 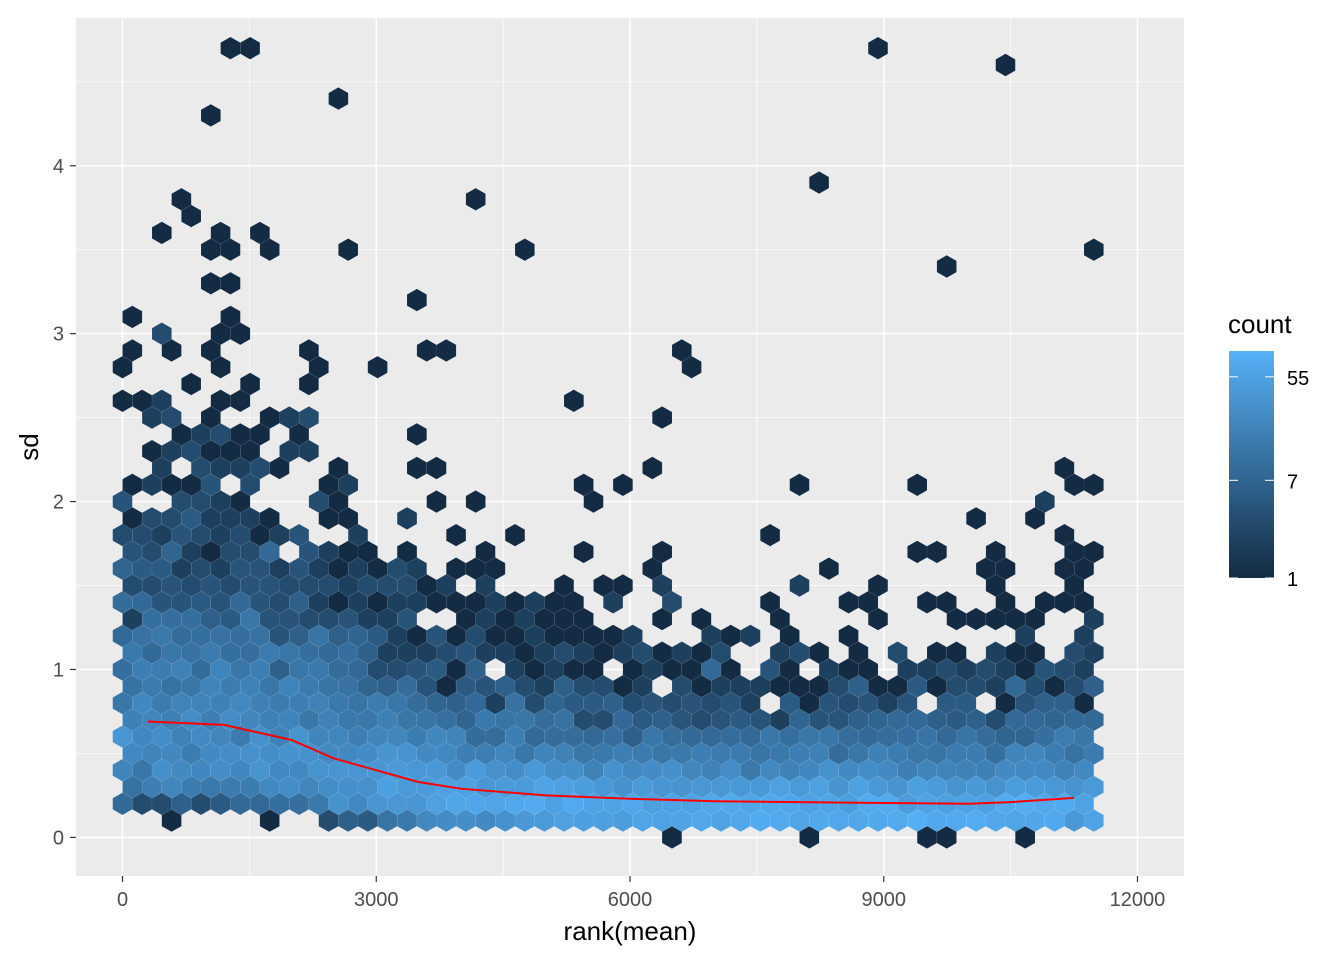 What do you see at coordinates (883, 900) in the screenshot?
I see `x-tick-label: 9000` at bounding box center [883, 900].